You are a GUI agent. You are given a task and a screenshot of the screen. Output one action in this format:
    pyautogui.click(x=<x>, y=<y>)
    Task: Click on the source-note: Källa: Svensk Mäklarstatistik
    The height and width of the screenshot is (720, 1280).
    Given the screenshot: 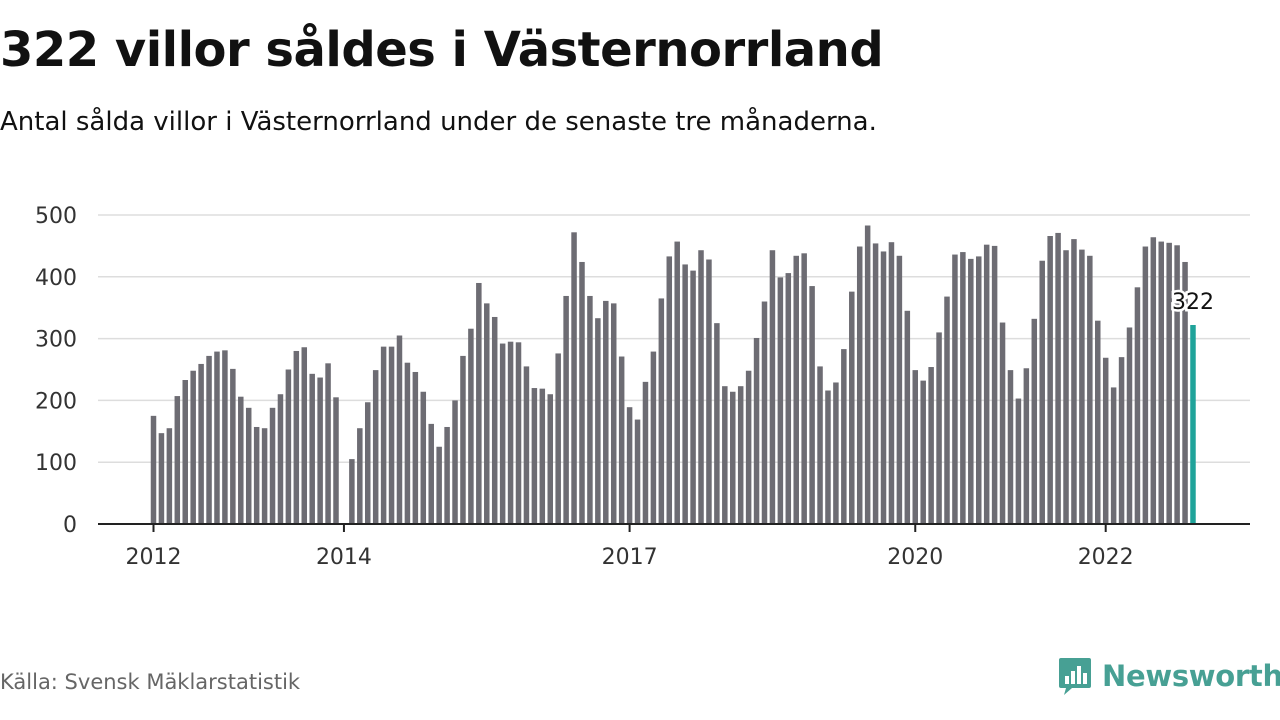 What is the action you would take?
    pyautogui.click(x=150, y=682)
    